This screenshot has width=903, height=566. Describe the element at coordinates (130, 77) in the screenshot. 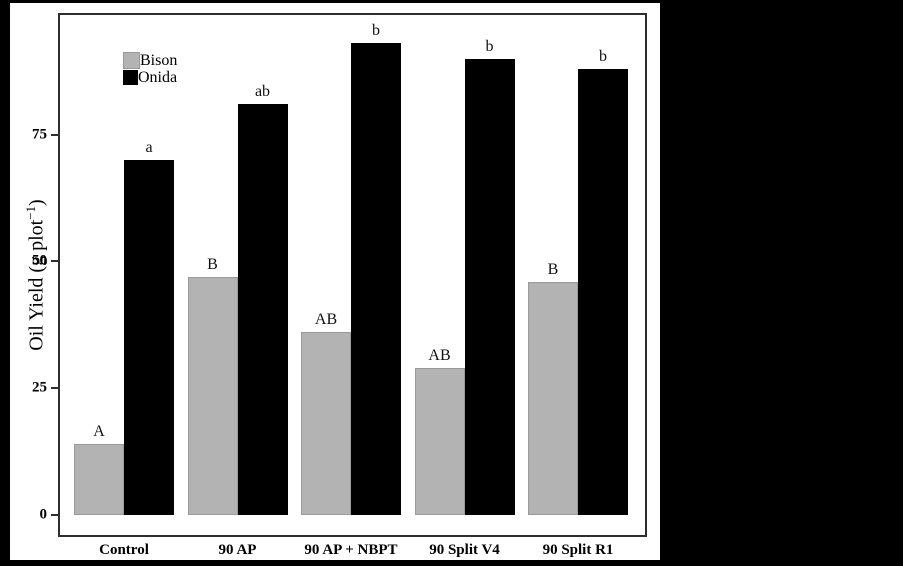

I see `legend-swatch-onida` at that location.